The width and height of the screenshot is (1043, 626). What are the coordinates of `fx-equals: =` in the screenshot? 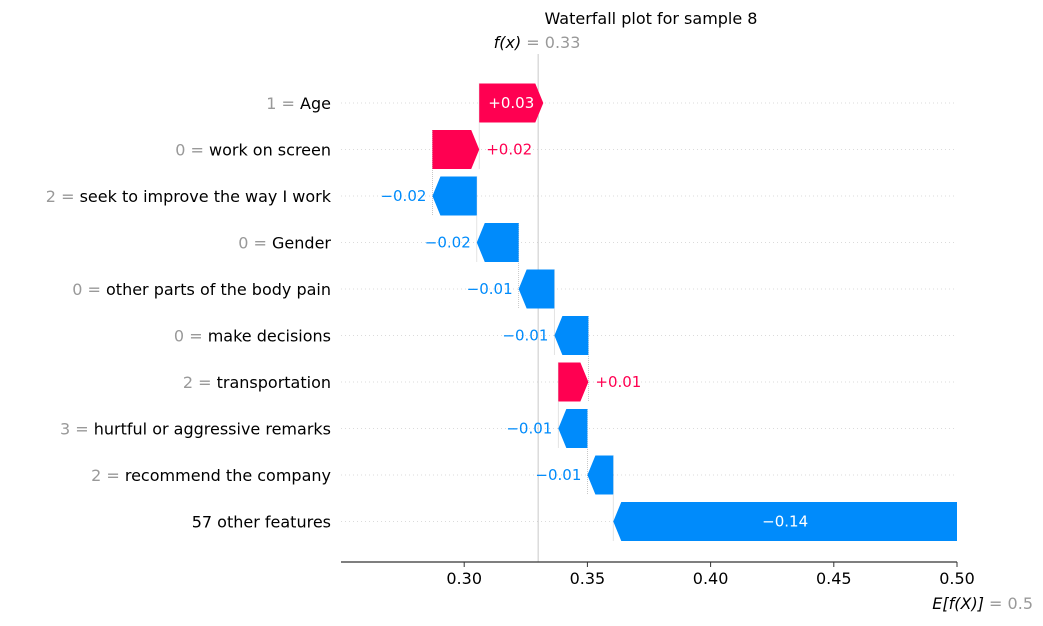 It's located at (533, 42).